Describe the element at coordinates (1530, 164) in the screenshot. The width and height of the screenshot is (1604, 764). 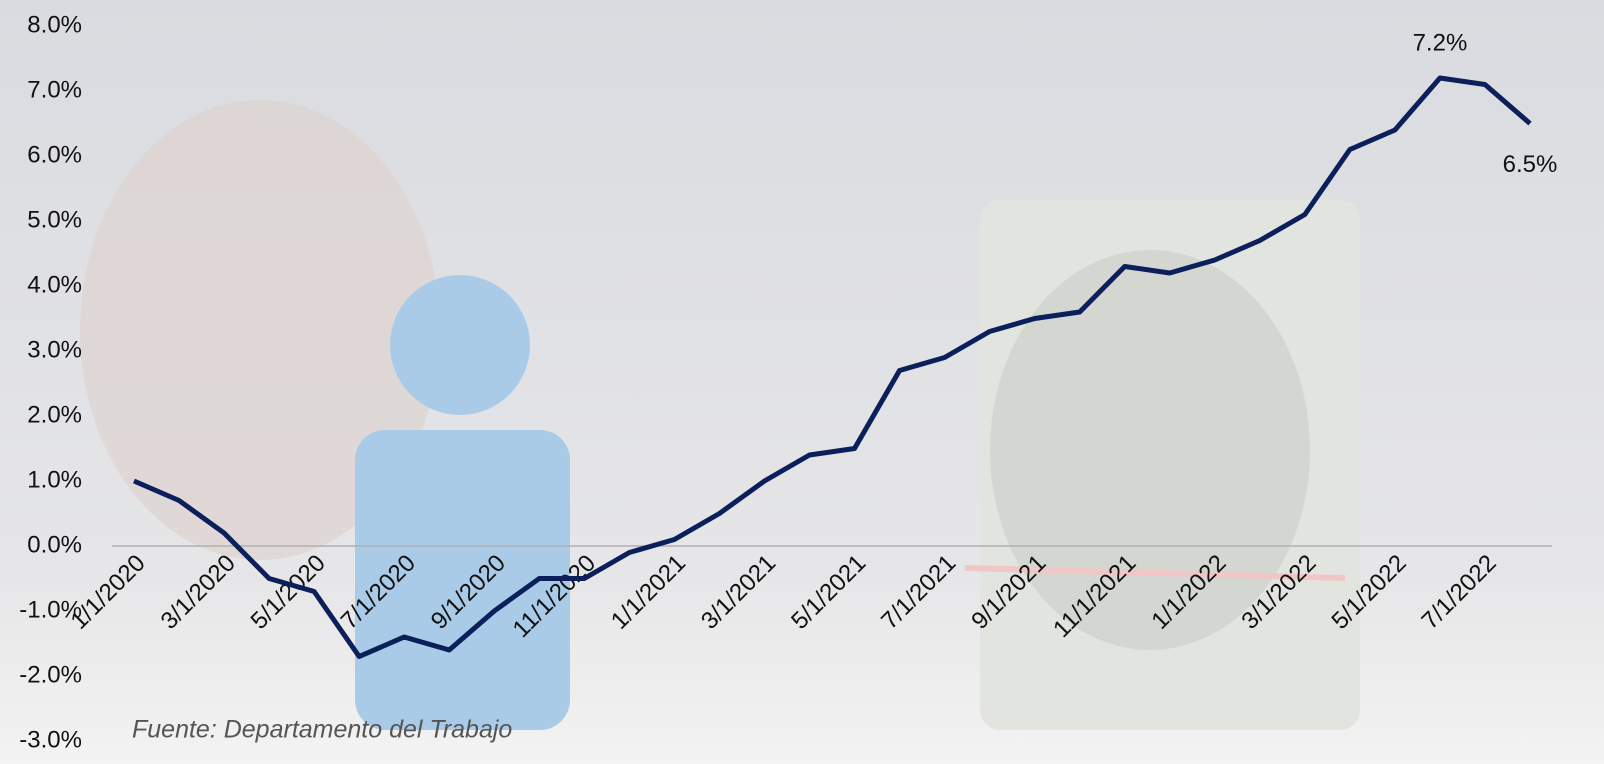
I see `data-label: 6.5%` at that location.